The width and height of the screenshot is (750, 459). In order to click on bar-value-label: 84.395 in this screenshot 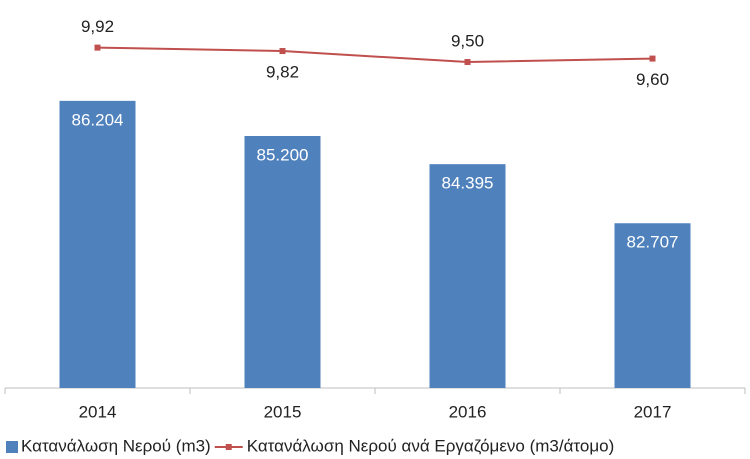, I will do `click(468, 183)`.